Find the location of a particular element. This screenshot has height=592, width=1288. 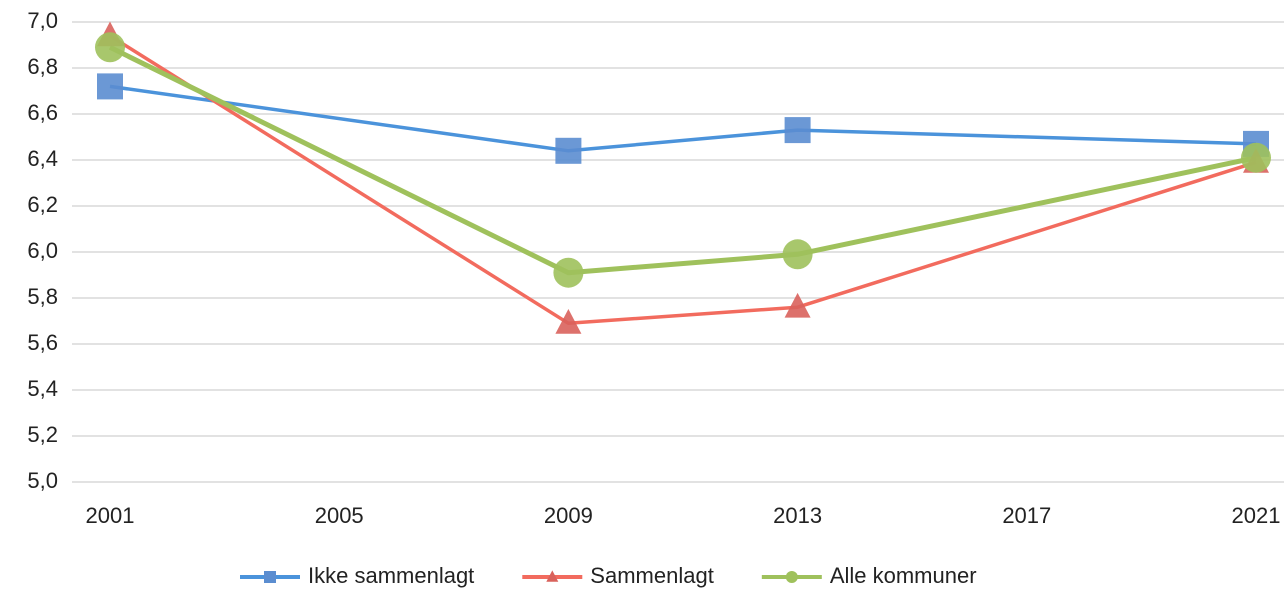

x-tick-label: 2005 is located at coordinates (339, 515).